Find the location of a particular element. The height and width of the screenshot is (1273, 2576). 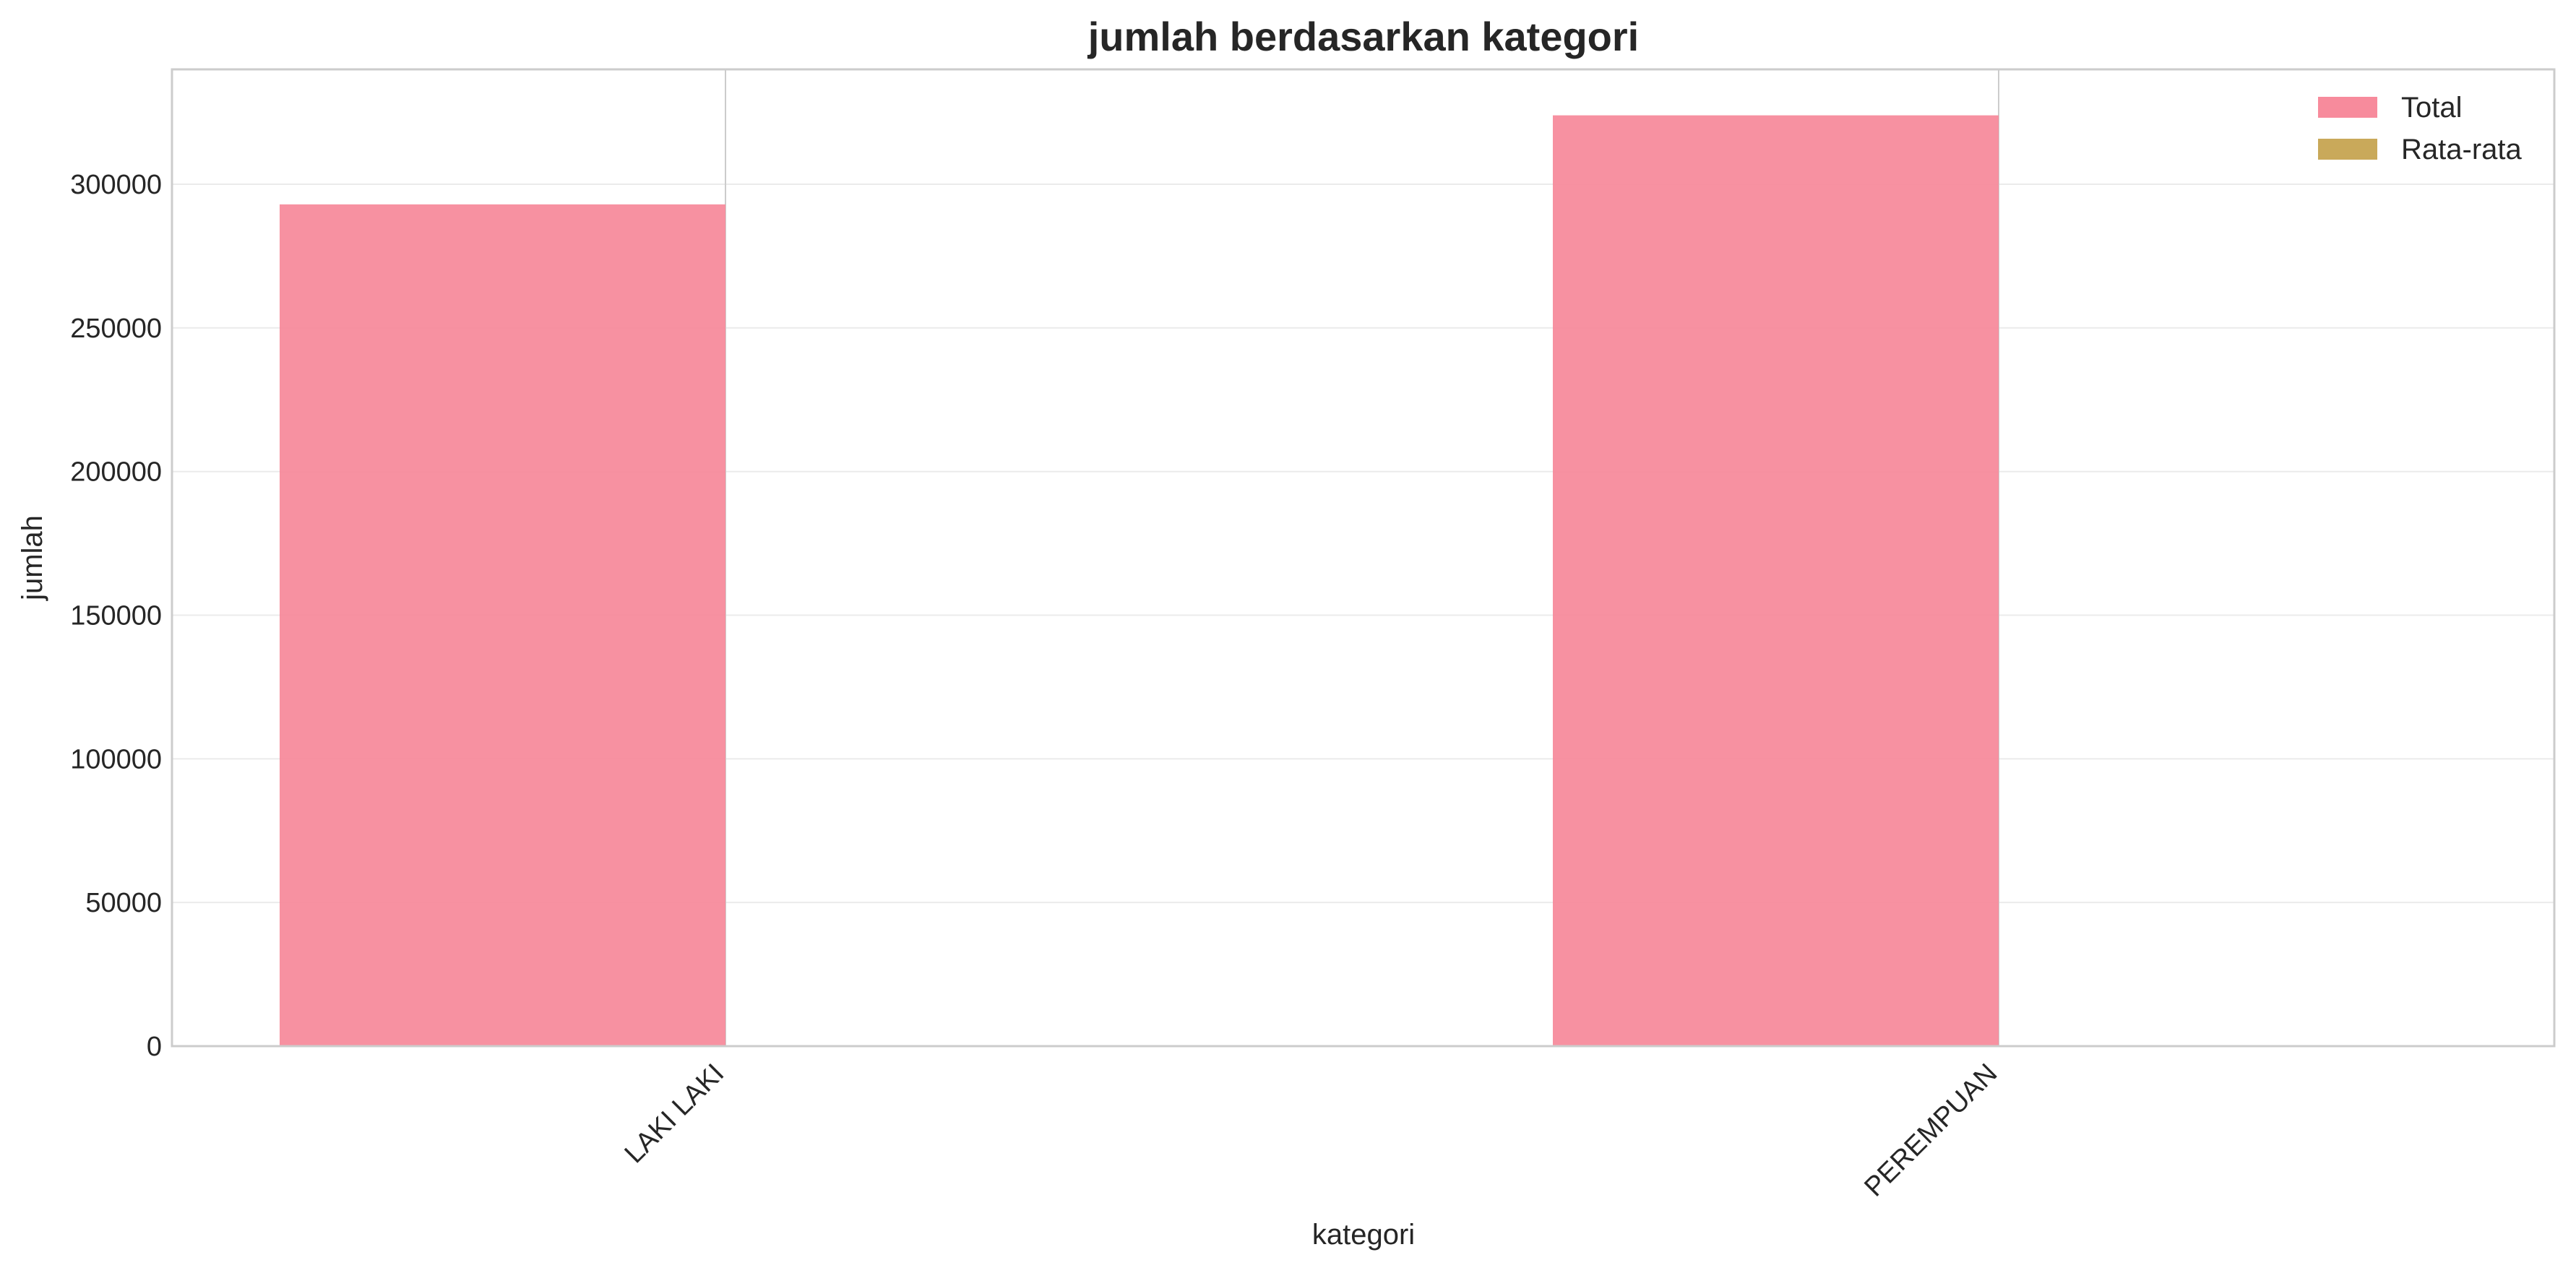

legend-label: Rata-rata is located at coordinates (2461, 150).